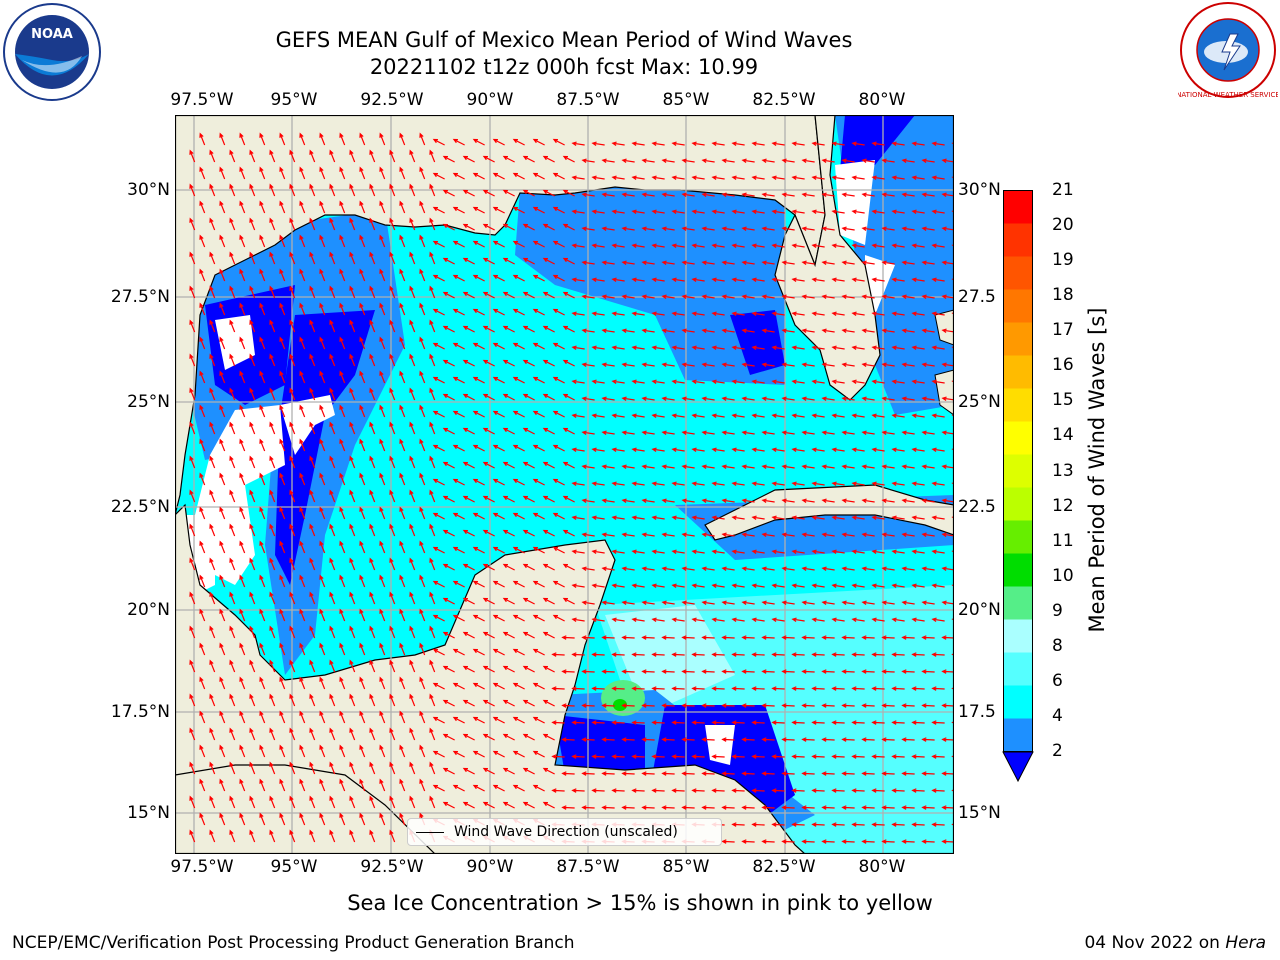  I want to click on colorbar-tick-label: 18, so click(1063, 295).